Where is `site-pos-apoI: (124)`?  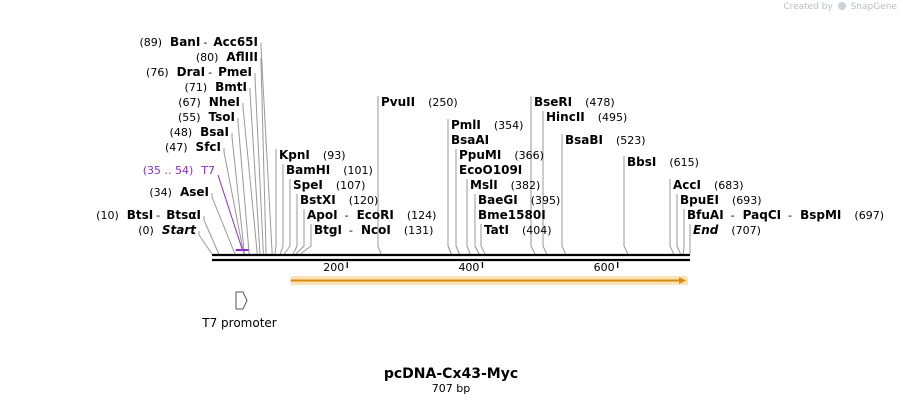
site-pos-apoI: (124) is located at coordinates (422, 215).